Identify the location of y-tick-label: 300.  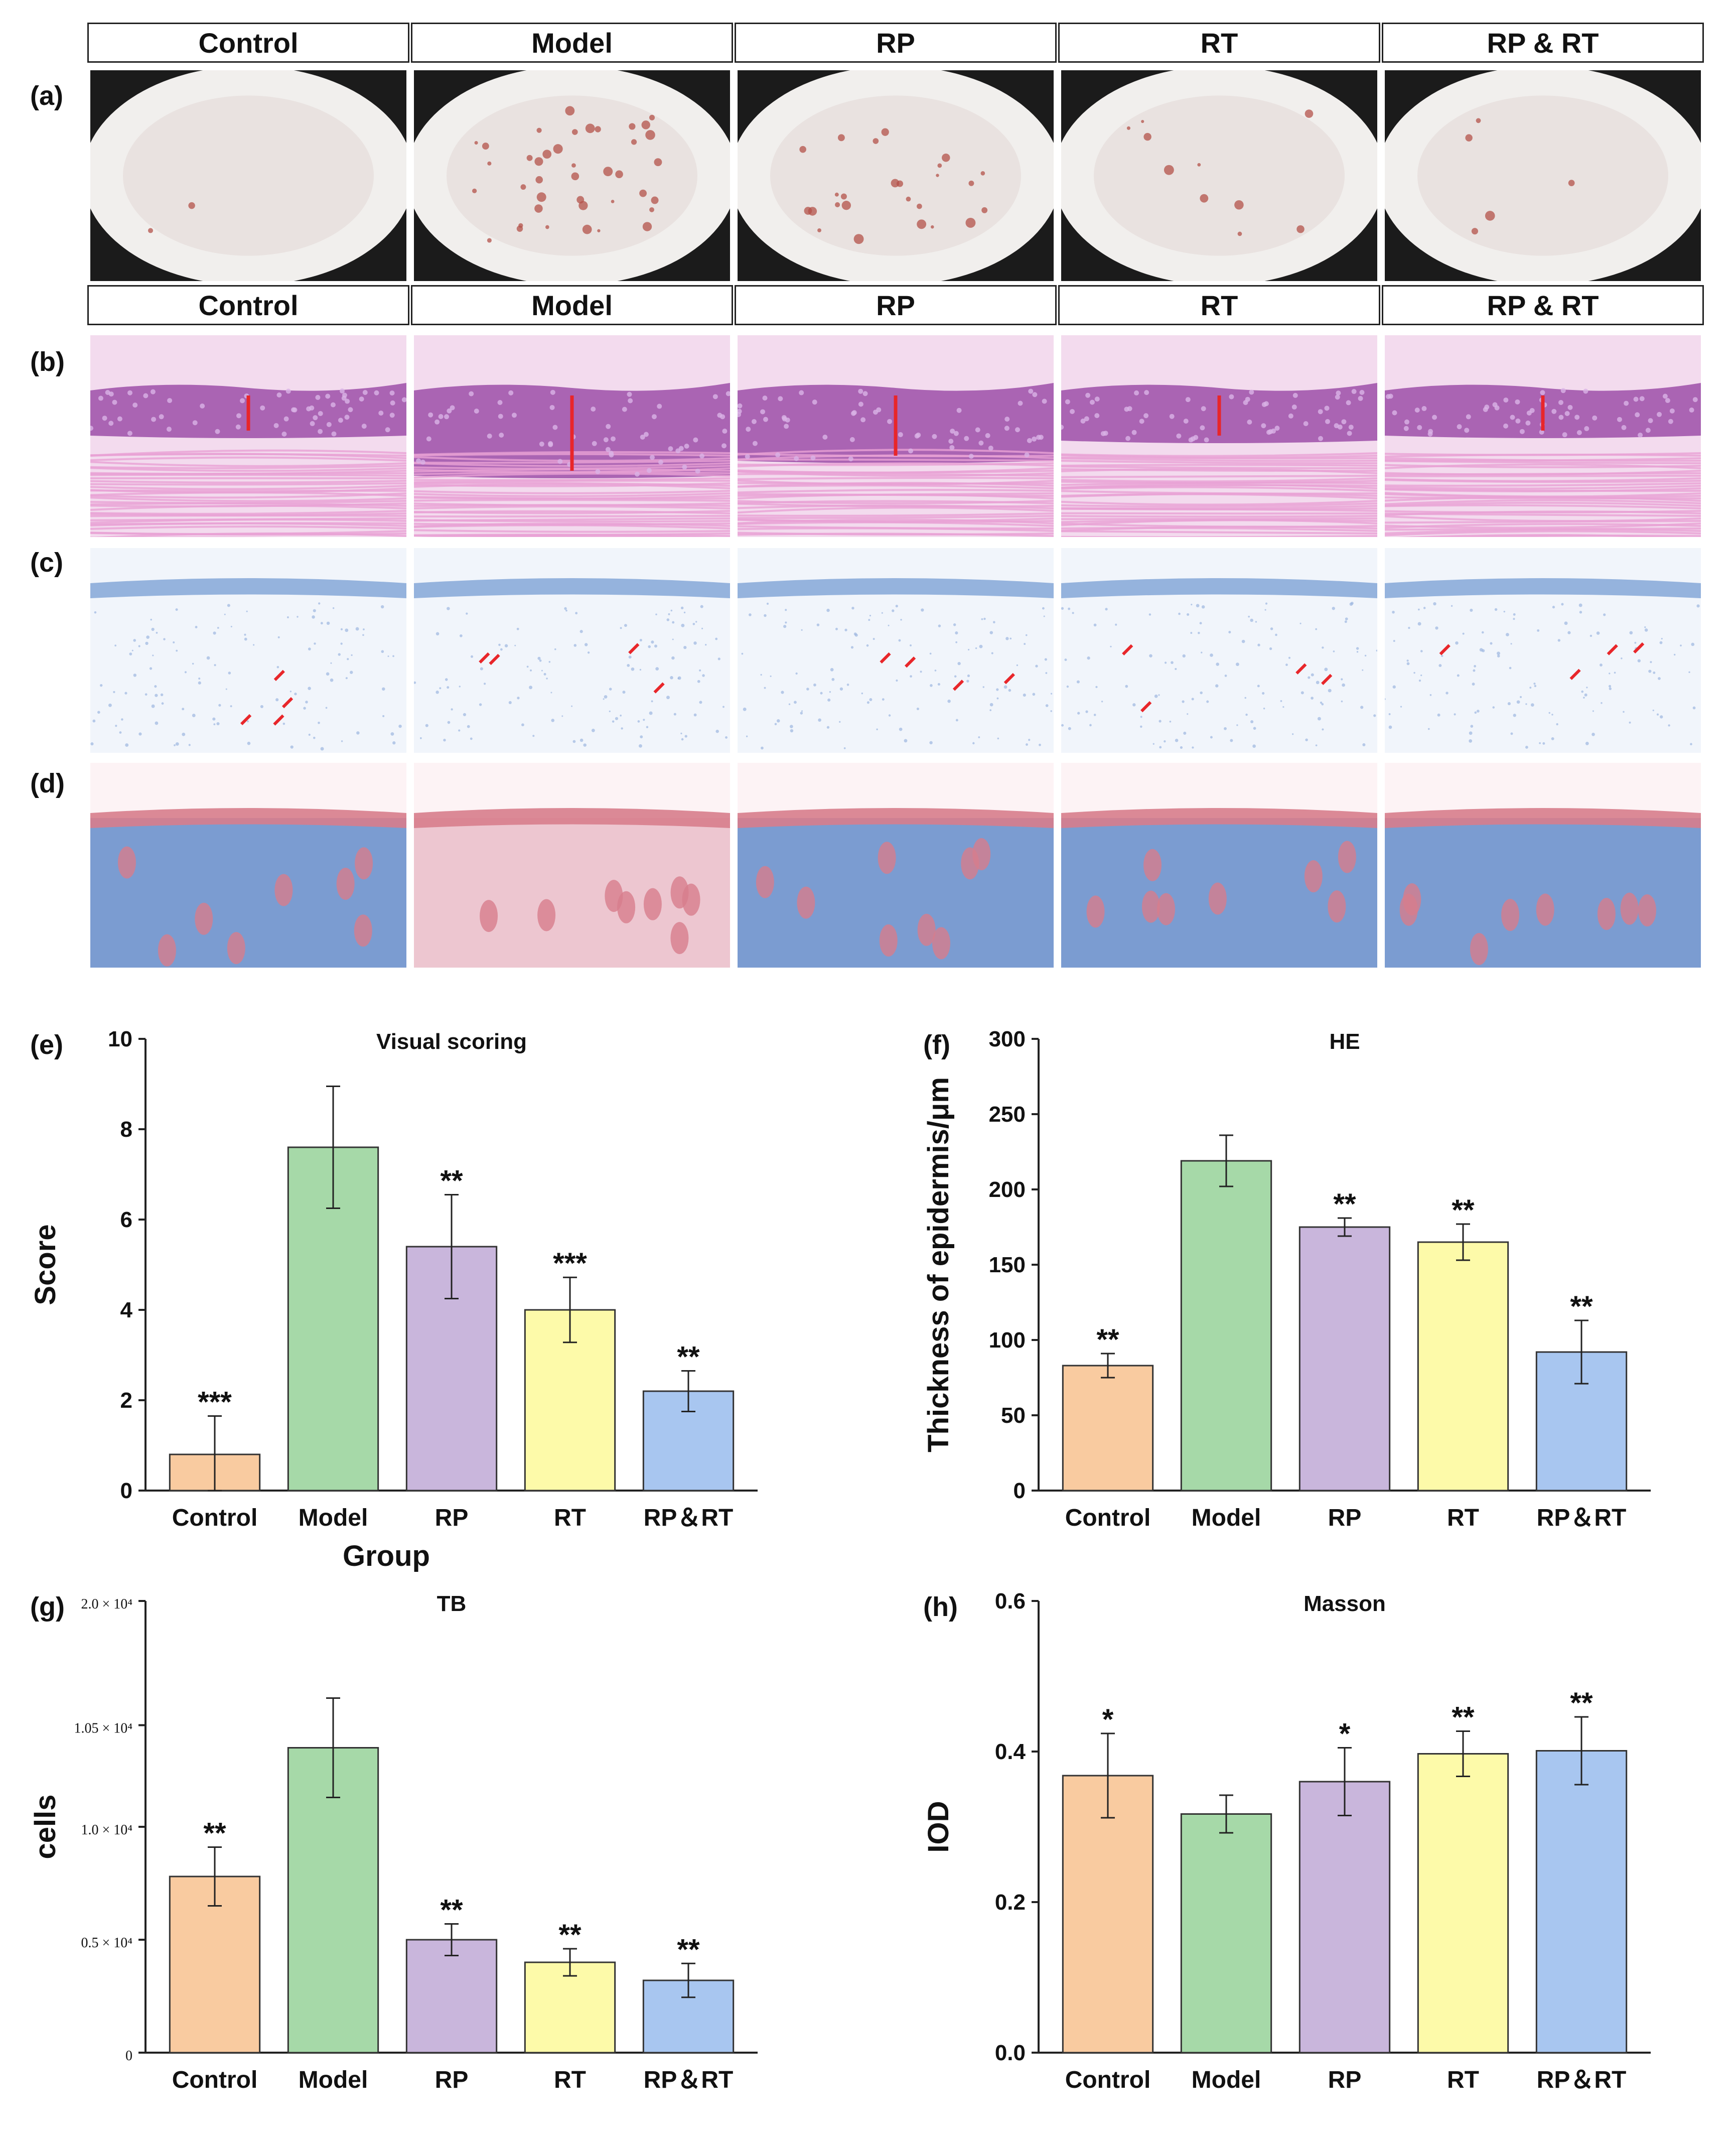
(1007, 1039).